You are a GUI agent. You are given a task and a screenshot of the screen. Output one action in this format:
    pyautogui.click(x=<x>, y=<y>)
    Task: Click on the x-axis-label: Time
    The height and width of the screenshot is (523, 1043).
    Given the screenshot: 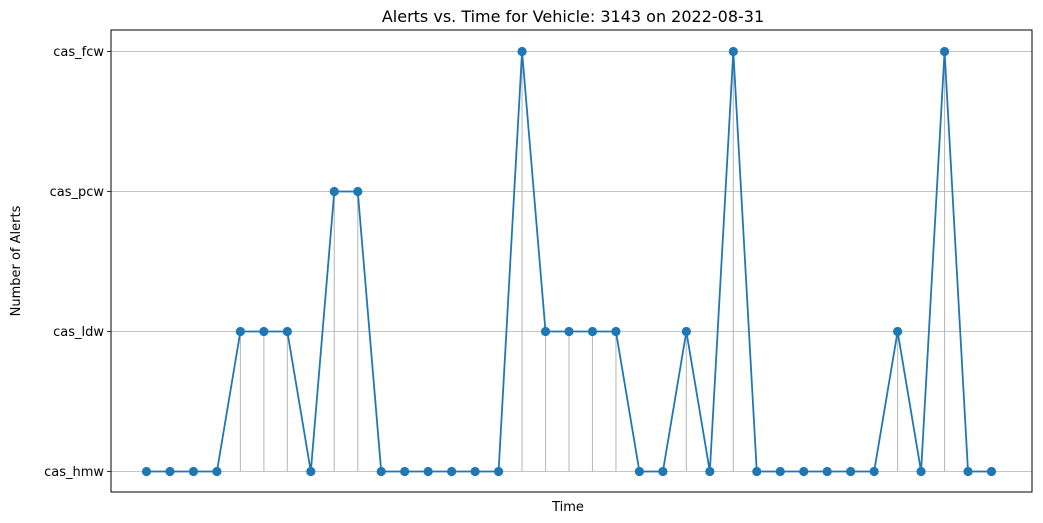 What is the action you would take?
    pyautogui.click(x=567, y=507)
    